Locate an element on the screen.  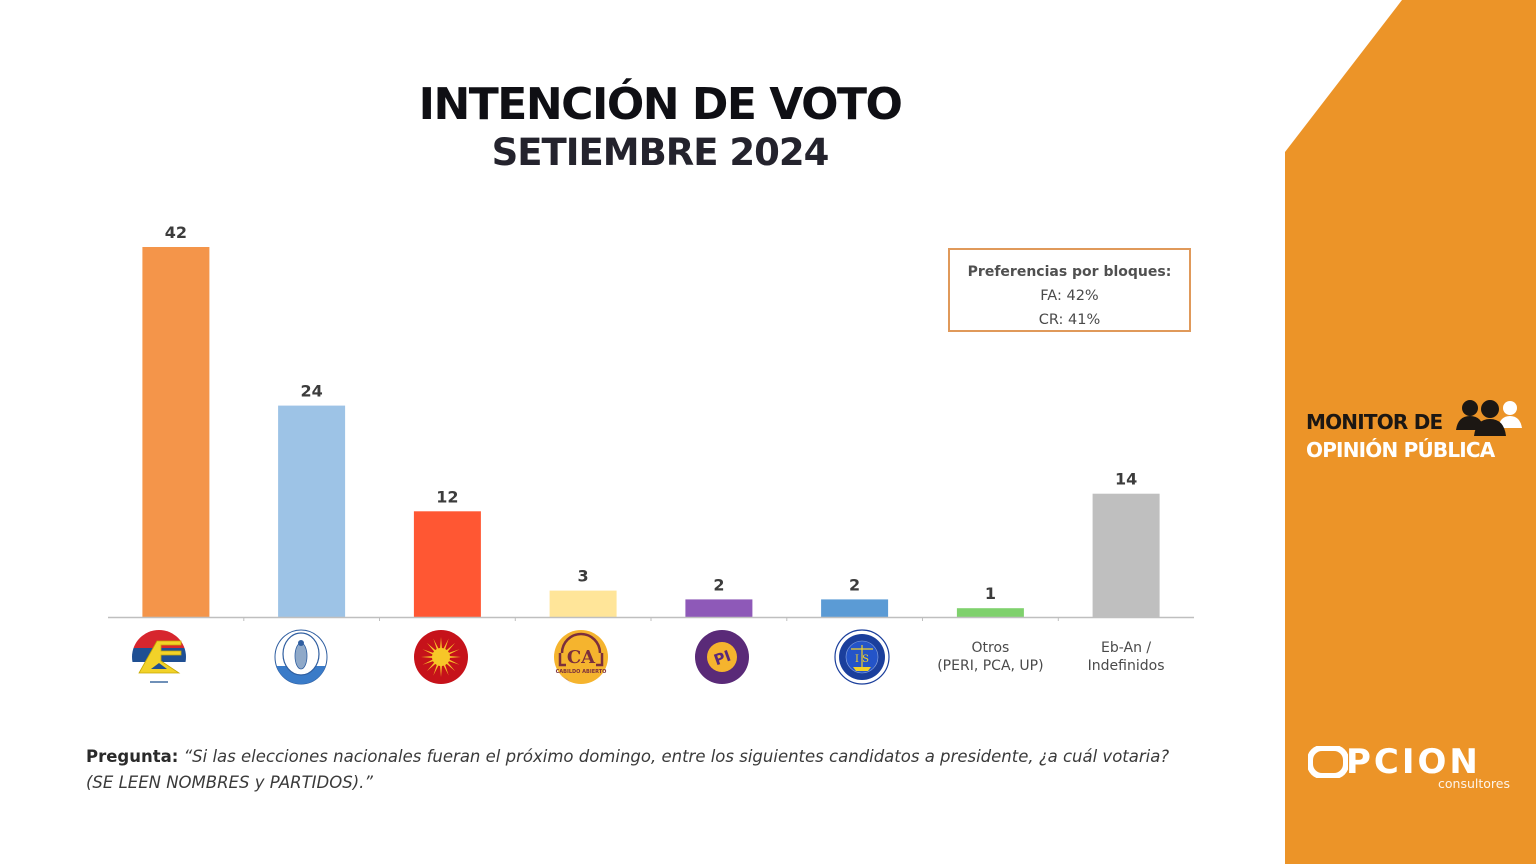
opcion-subtitle: consultores is located at coordinates (1474, 783).